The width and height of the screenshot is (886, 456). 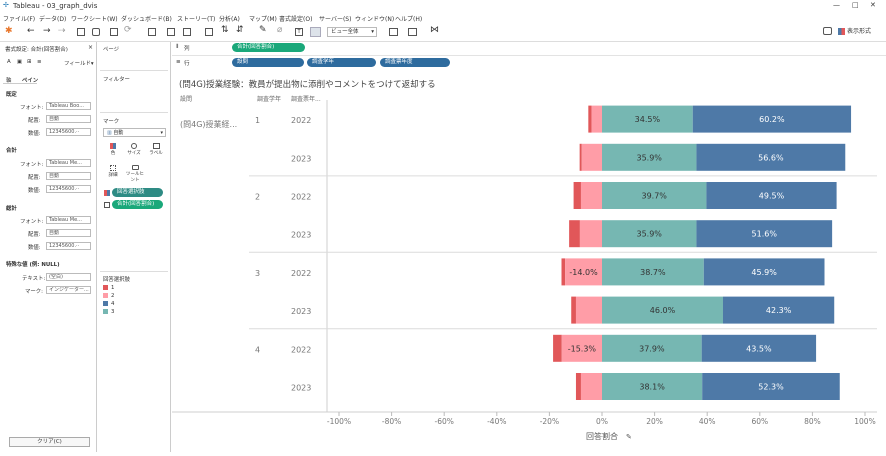 What do you see at coordinates (137, 192) in the screenshot?
I see `marks-color-pill: 回答選択肢` at bounding box center [137, 192].